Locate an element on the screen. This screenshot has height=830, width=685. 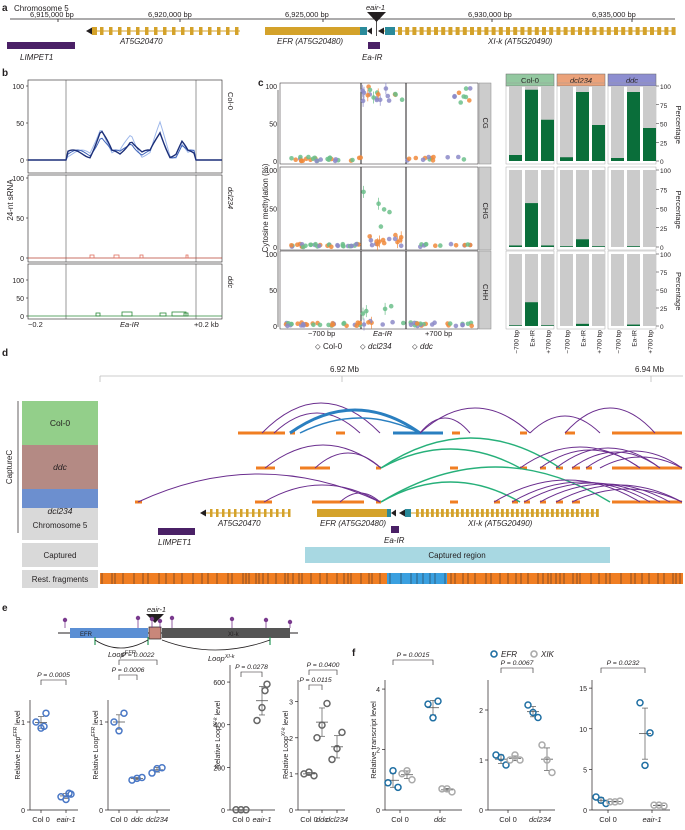
track-chrom-label-bg is located at coordinates (60, 524).